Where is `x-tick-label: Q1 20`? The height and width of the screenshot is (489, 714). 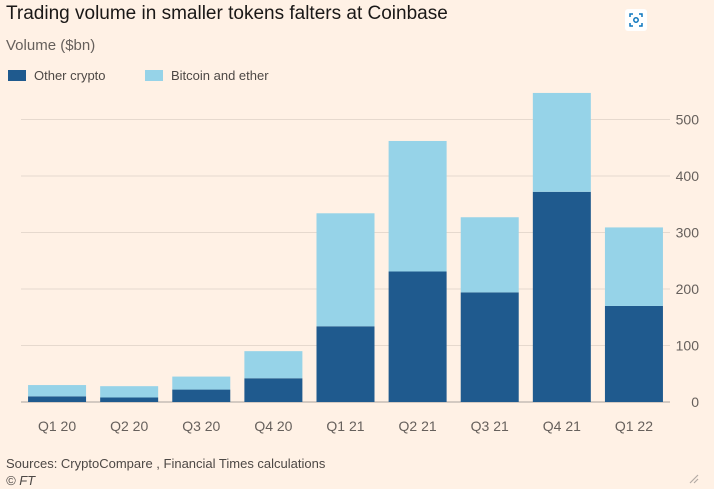 x-tick-label: Q1 20 is located at coordinates (57, 426).